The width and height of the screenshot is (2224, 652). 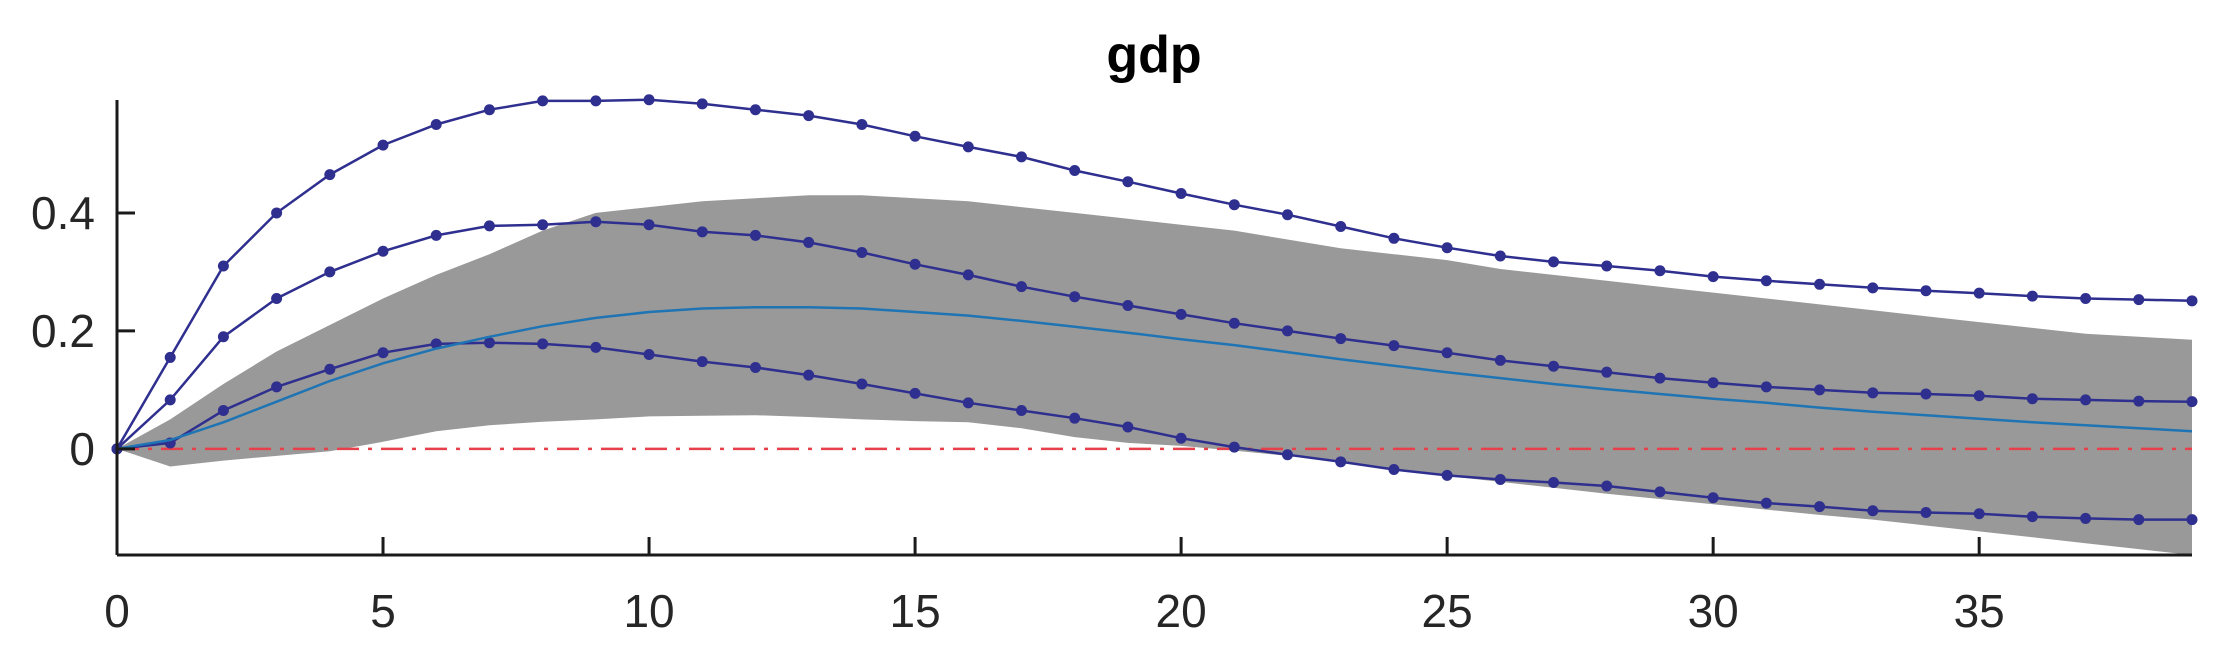 What do you see at coordinates (63, 331) in the screenshot?
I see `y-tick-label: 0.2` at bounding box center [63, 331].